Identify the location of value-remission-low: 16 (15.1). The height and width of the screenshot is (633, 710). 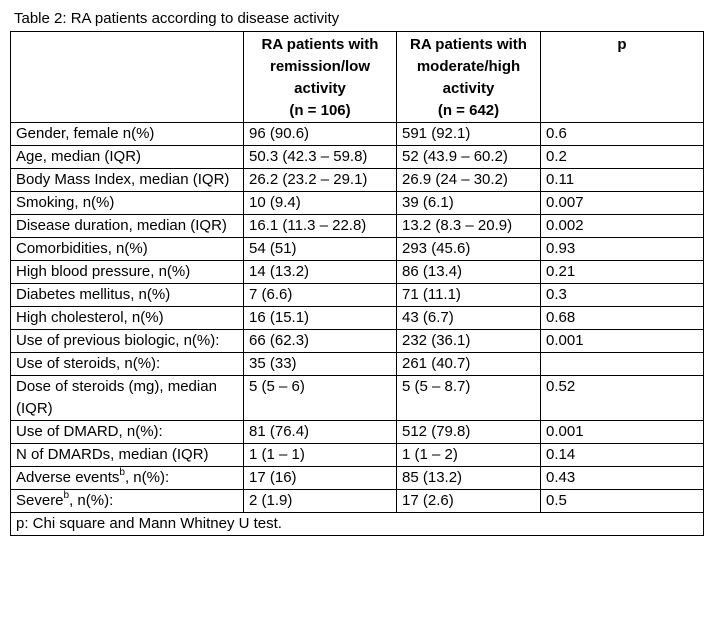
(320, 318).